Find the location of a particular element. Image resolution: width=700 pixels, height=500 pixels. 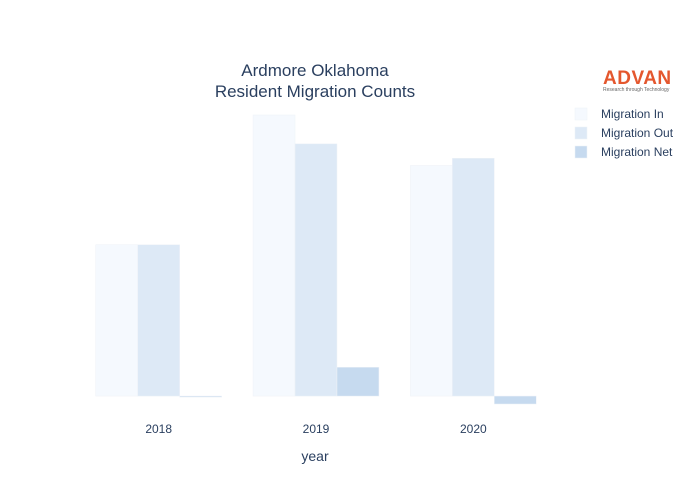

logo-wordmark: ADVAN is located at coordinates (637, 78).